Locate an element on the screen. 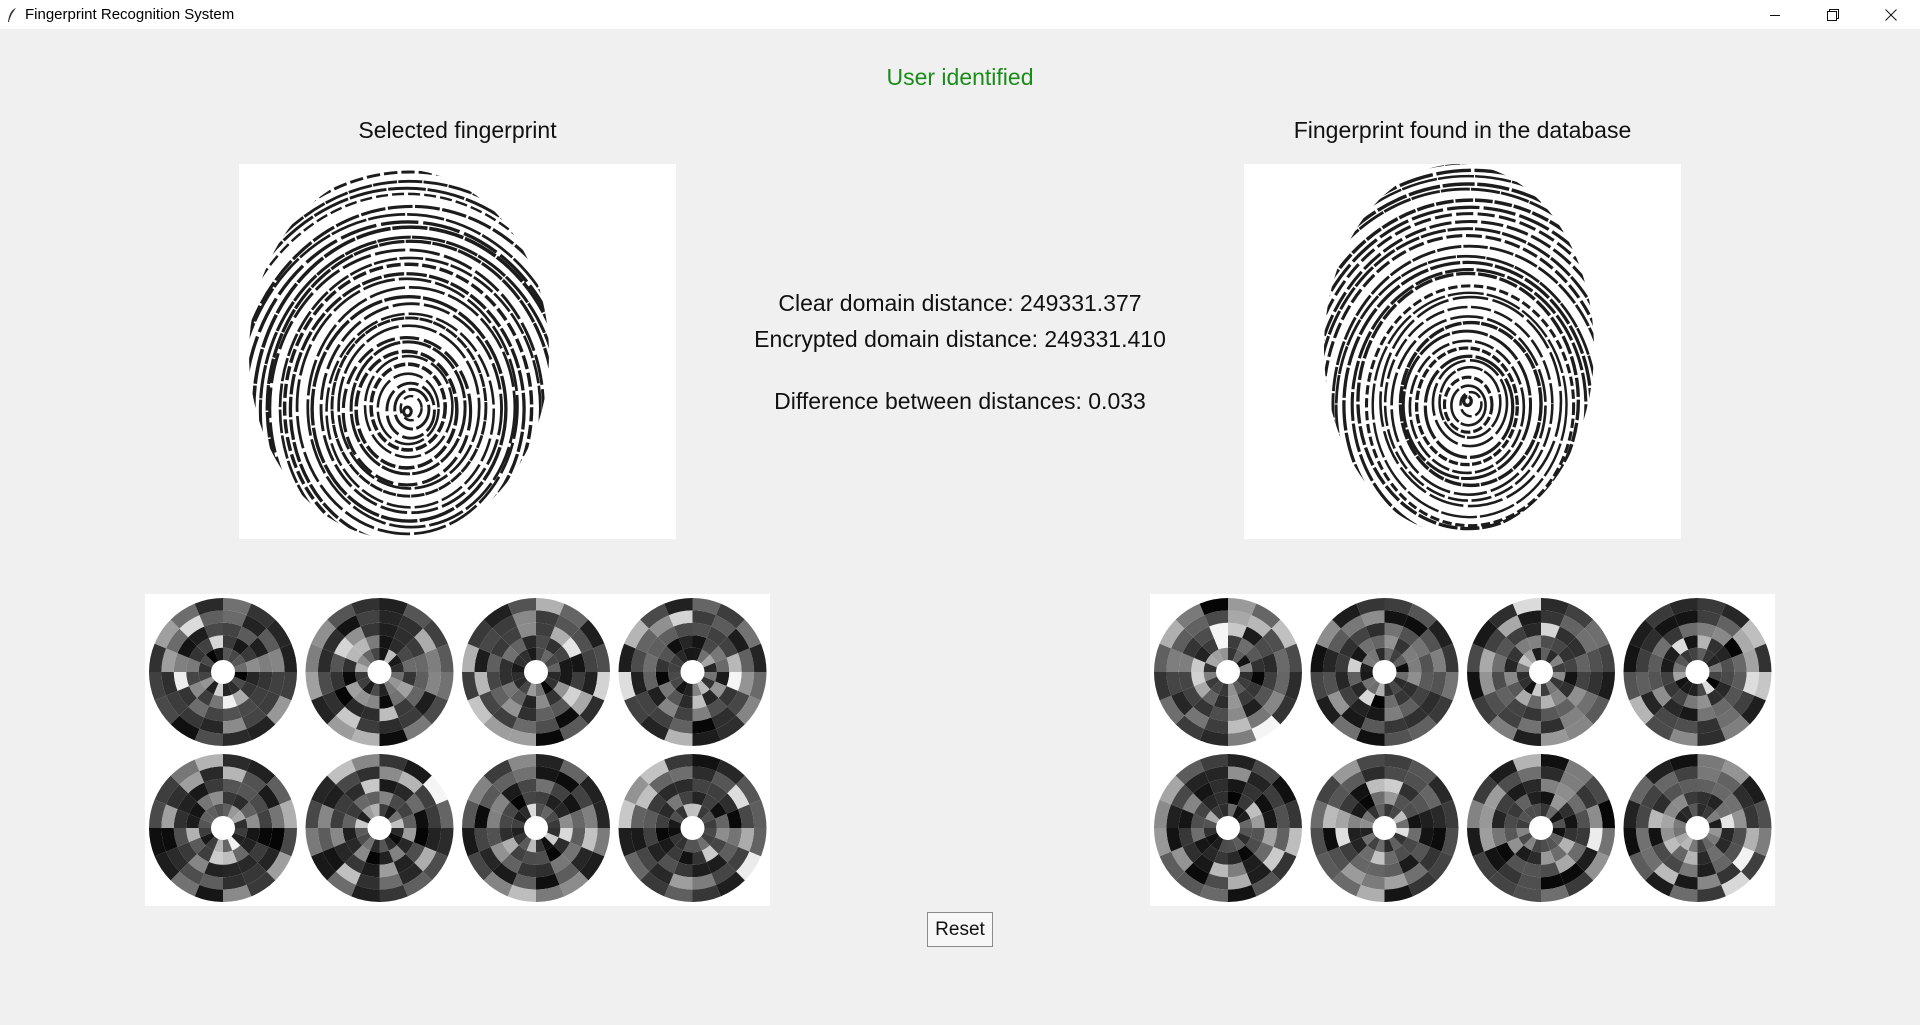  window-title: Fingerprint Recognition System is located at coordinates (130, 14).